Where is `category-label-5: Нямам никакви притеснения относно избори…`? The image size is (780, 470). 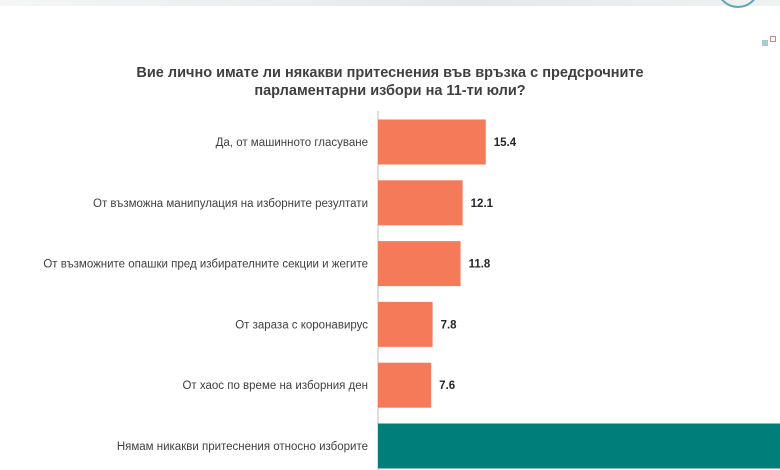
category-label-5: Нямам никакви притеснения относно избори… is located at coordinates (242, 447).